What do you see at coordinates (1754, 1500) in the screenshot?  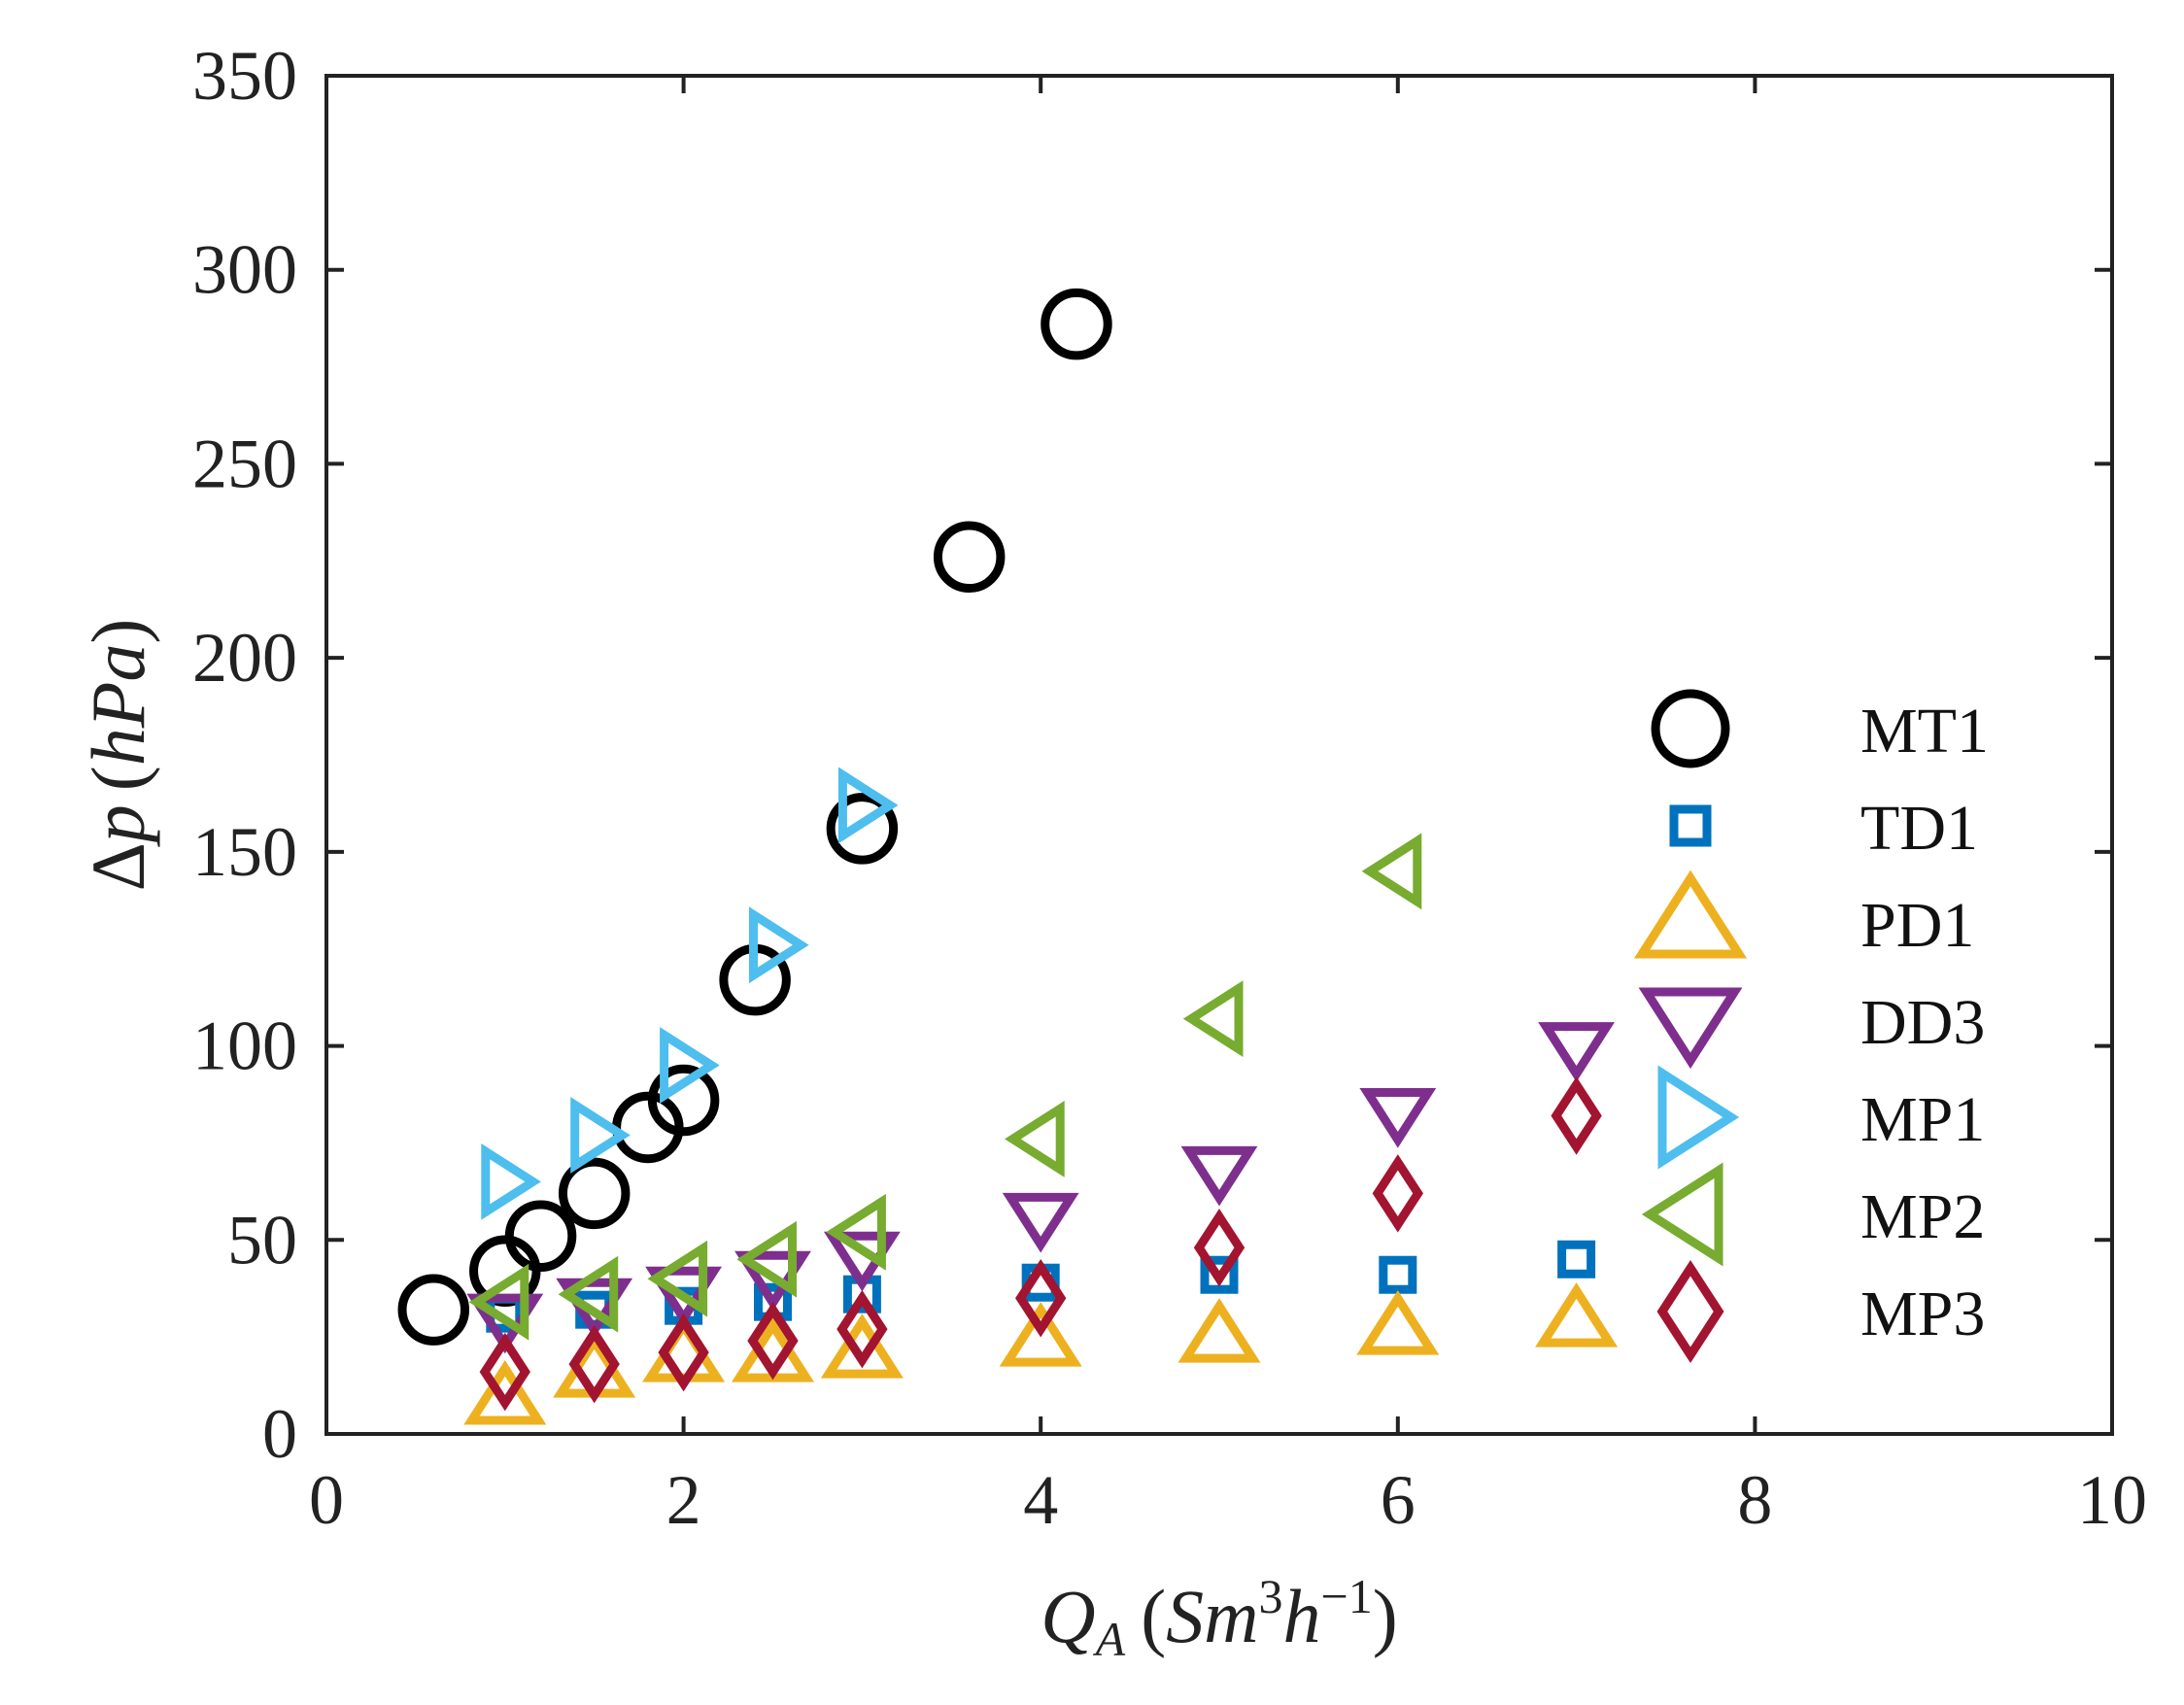 I see `x-tick-label: 8` at bounding box center [1754, 1500].